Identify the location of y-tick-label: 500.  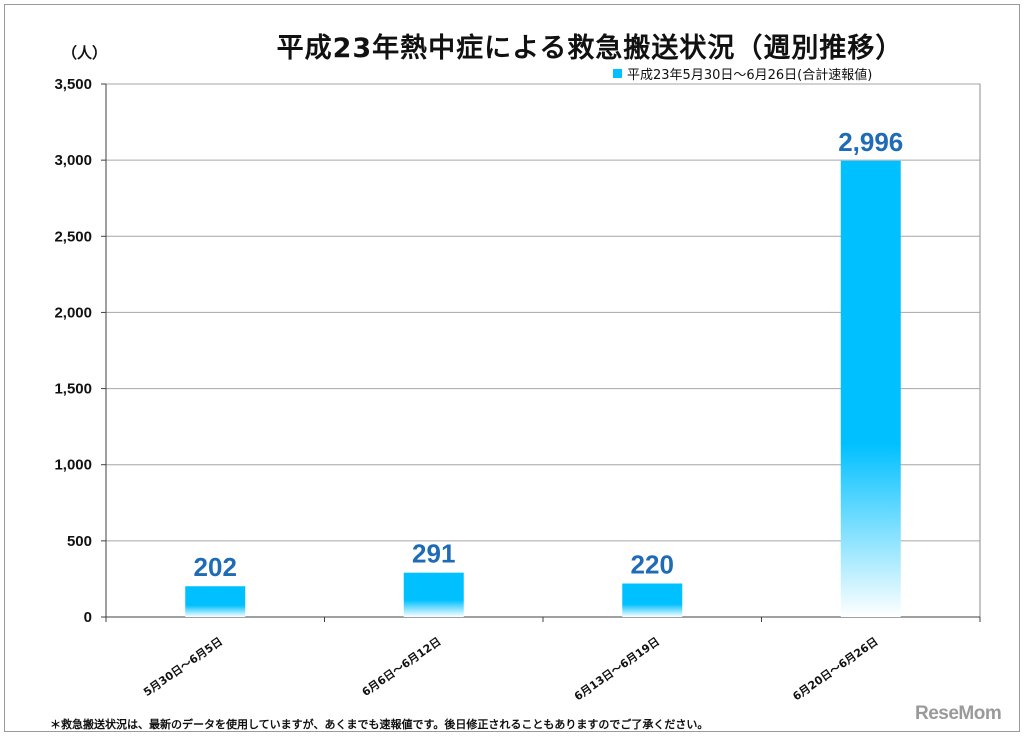
(79, 541).